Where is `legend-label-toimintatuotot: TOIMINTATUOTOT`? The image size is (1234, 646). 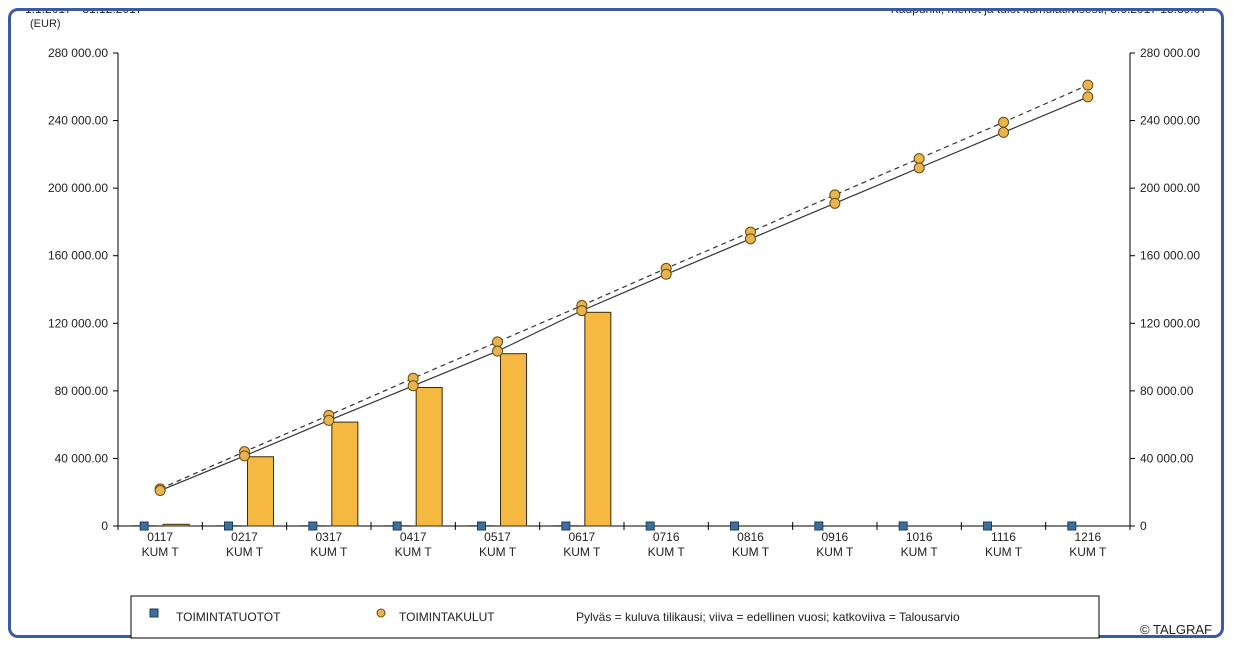
legend-label-toimintatuotot: TOIMINTATUOTOT is located at coordinates (228, 617).